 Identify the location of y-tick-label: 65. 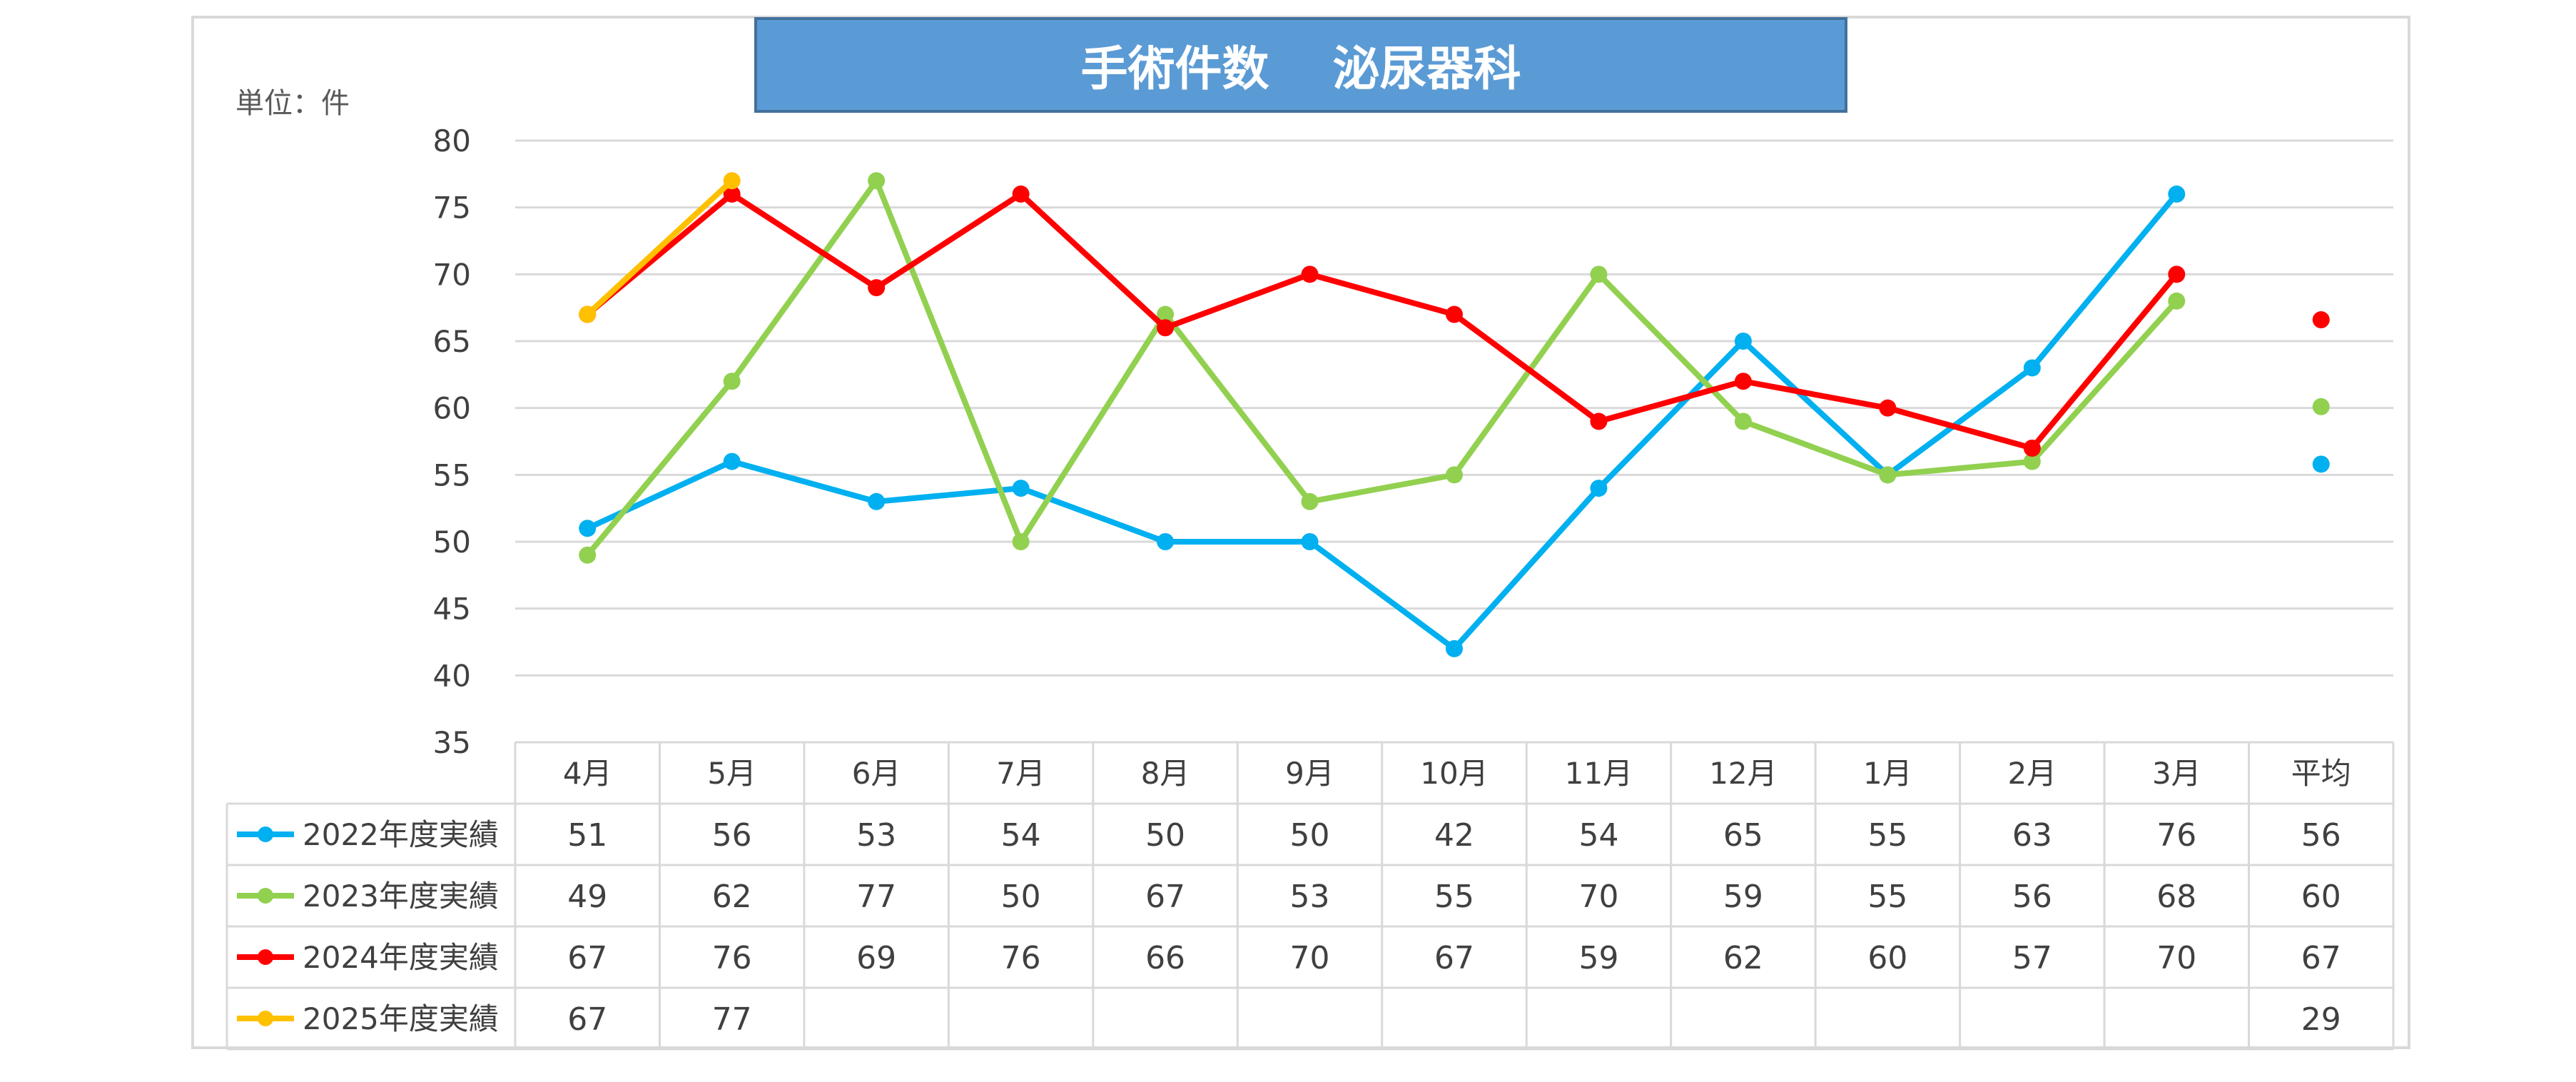
(452, 341).